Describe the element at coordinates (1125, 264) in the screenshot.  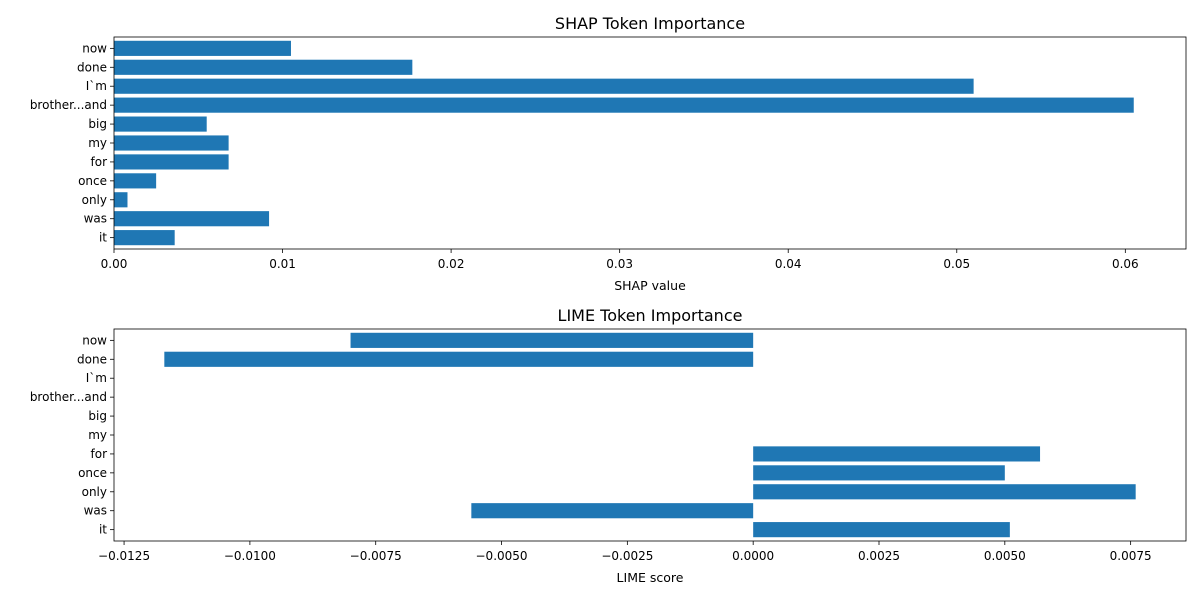
I see `shap-x-tick-label: 0.06` at that location.